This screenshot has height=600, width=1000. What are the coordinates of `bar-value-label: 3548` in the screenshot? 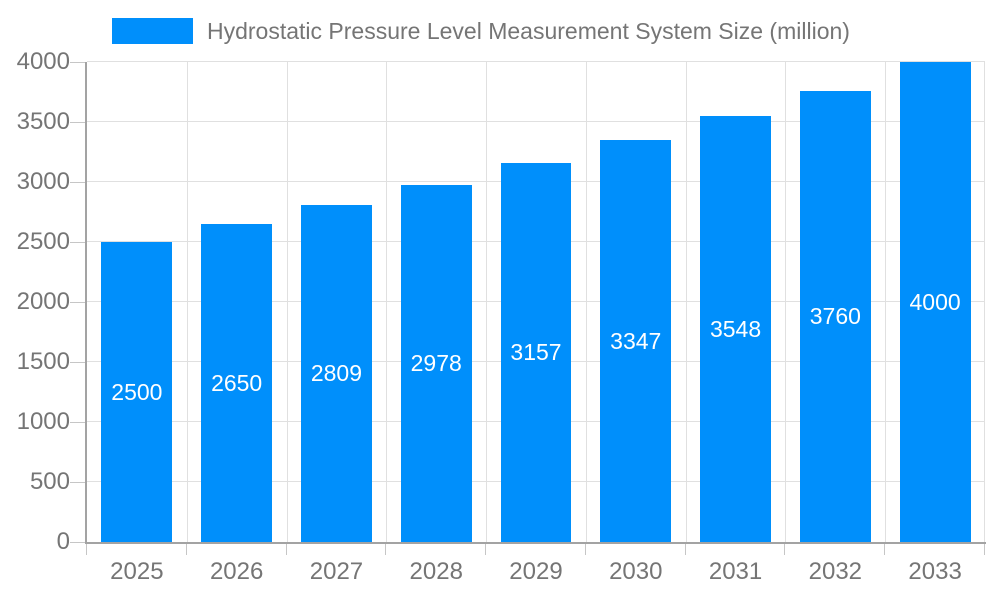 It's located at (735, 328).